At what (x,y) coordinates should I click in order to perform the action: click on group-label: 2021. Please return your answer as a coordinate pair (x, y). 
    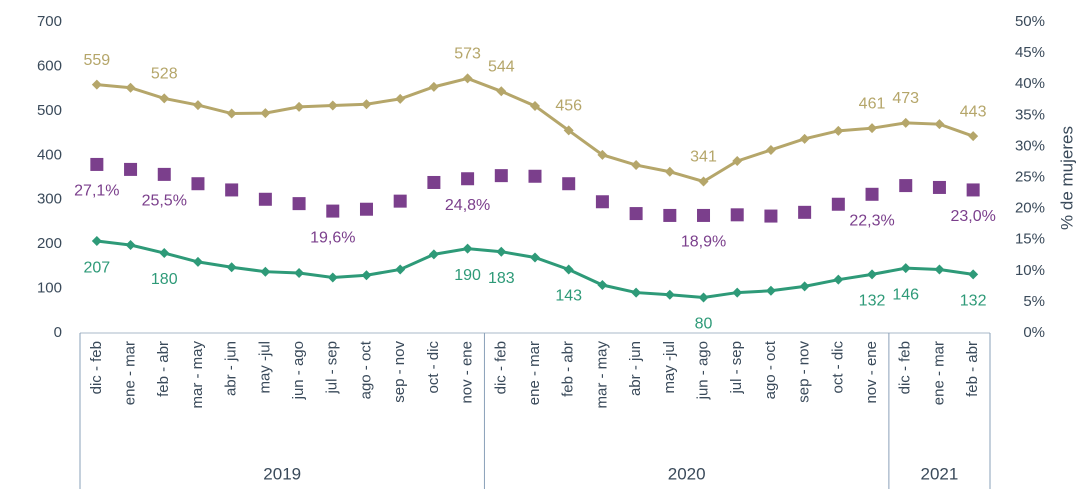
    Looking at the image, I should click on (940, 473).